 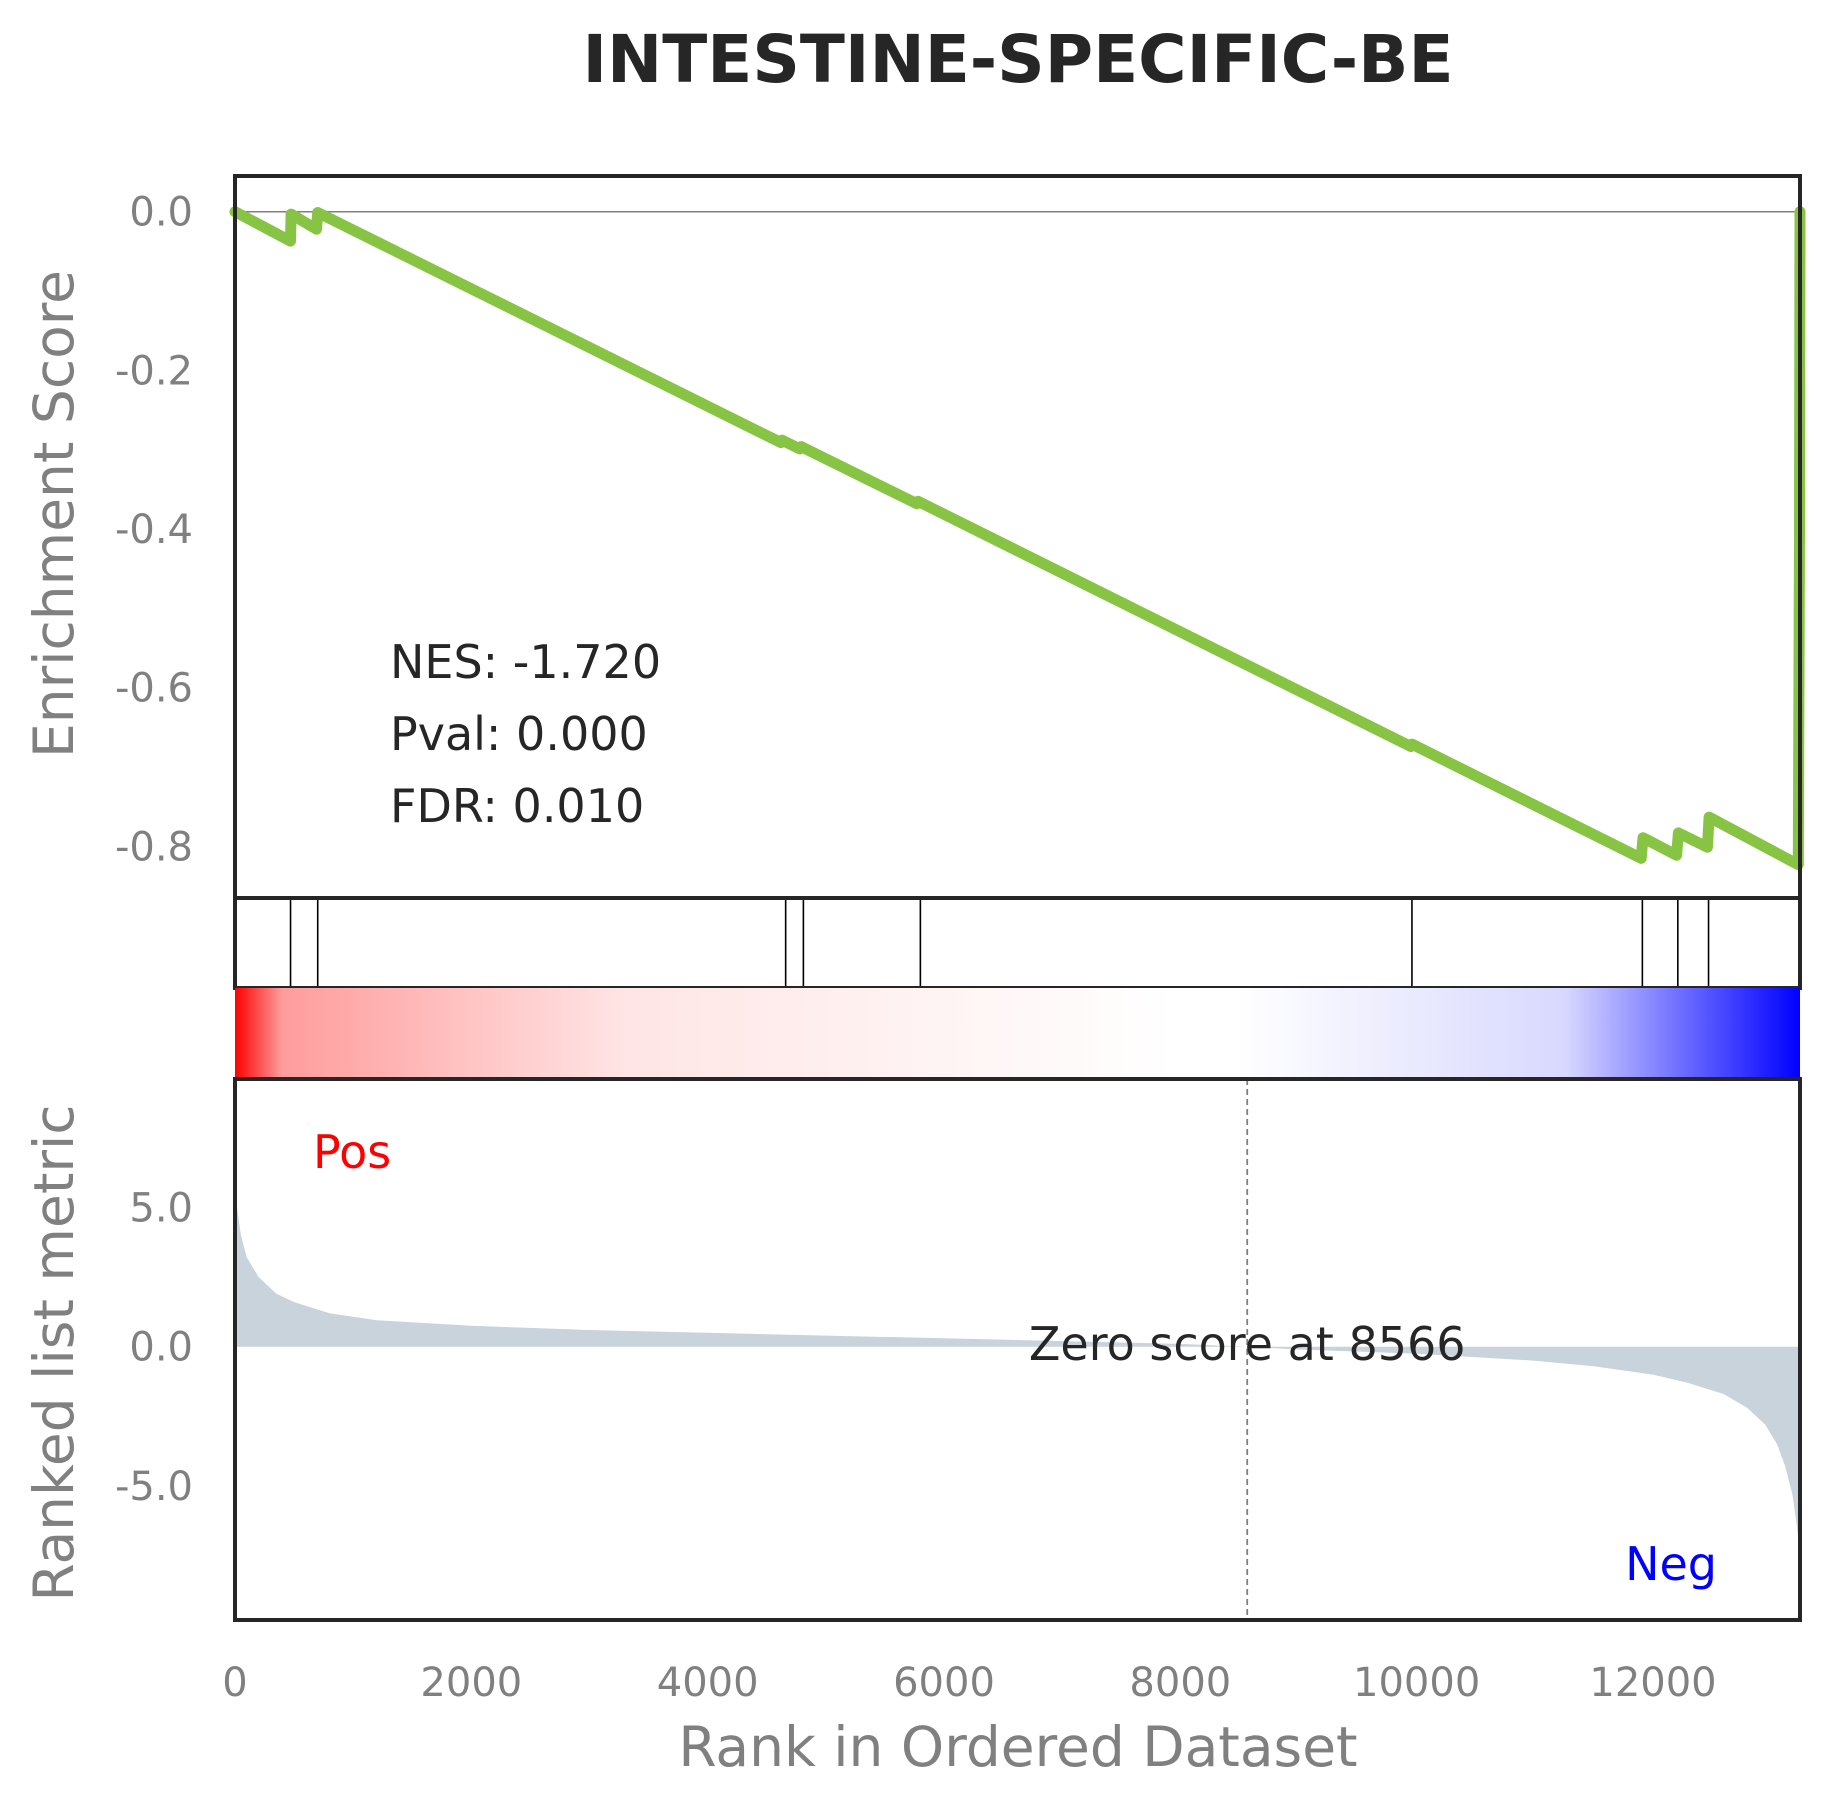 I want to click on x-axis-ticks: 0 2000 4000 6000 8000 10000 12000, so click(x=969, y=1683).